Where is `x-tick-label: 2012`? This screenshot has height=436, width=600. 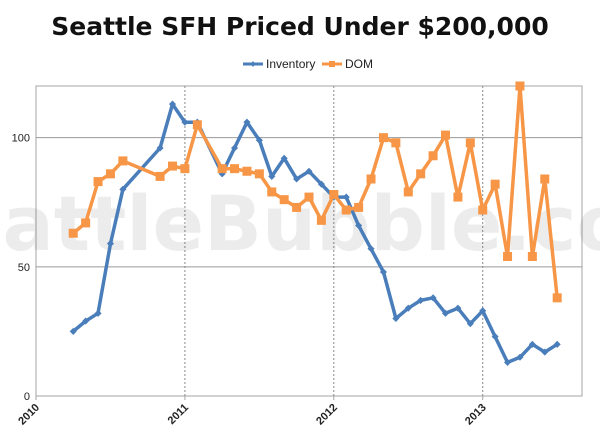 x-tick-label: 2012 is located at coordinates (327, 415).